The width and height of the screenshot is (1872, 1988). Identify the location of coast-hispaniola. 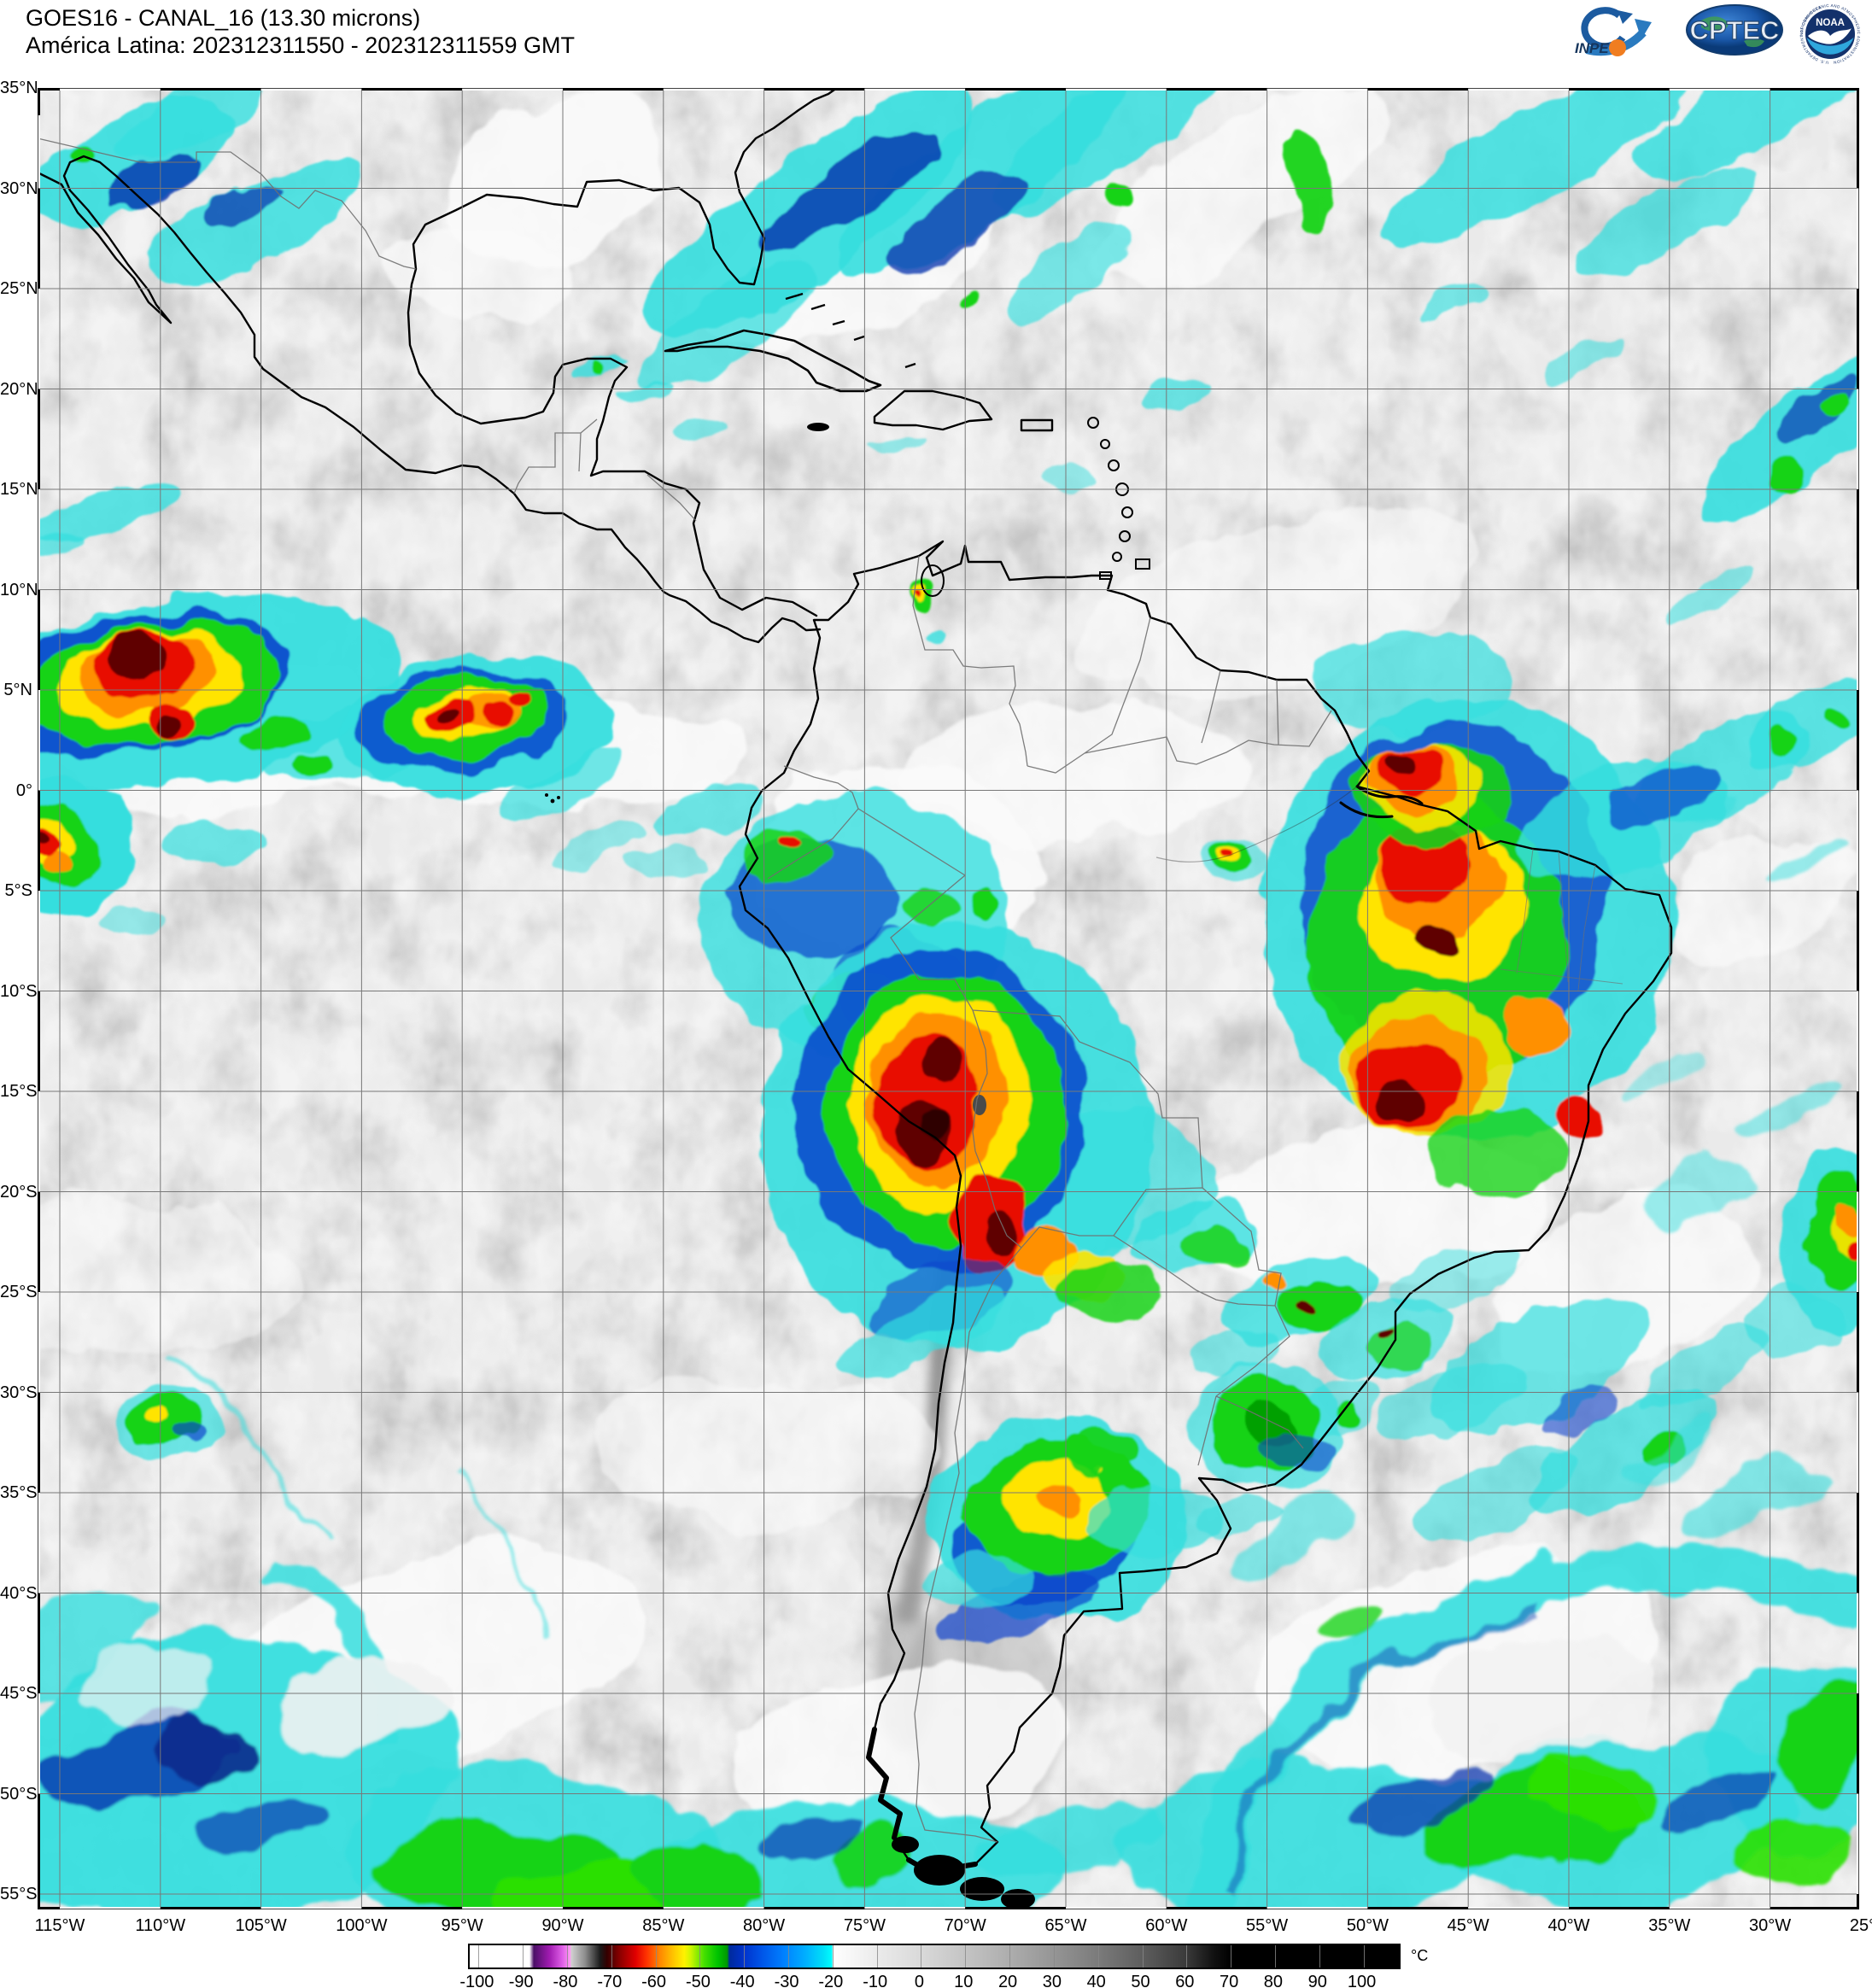
(933, 410).